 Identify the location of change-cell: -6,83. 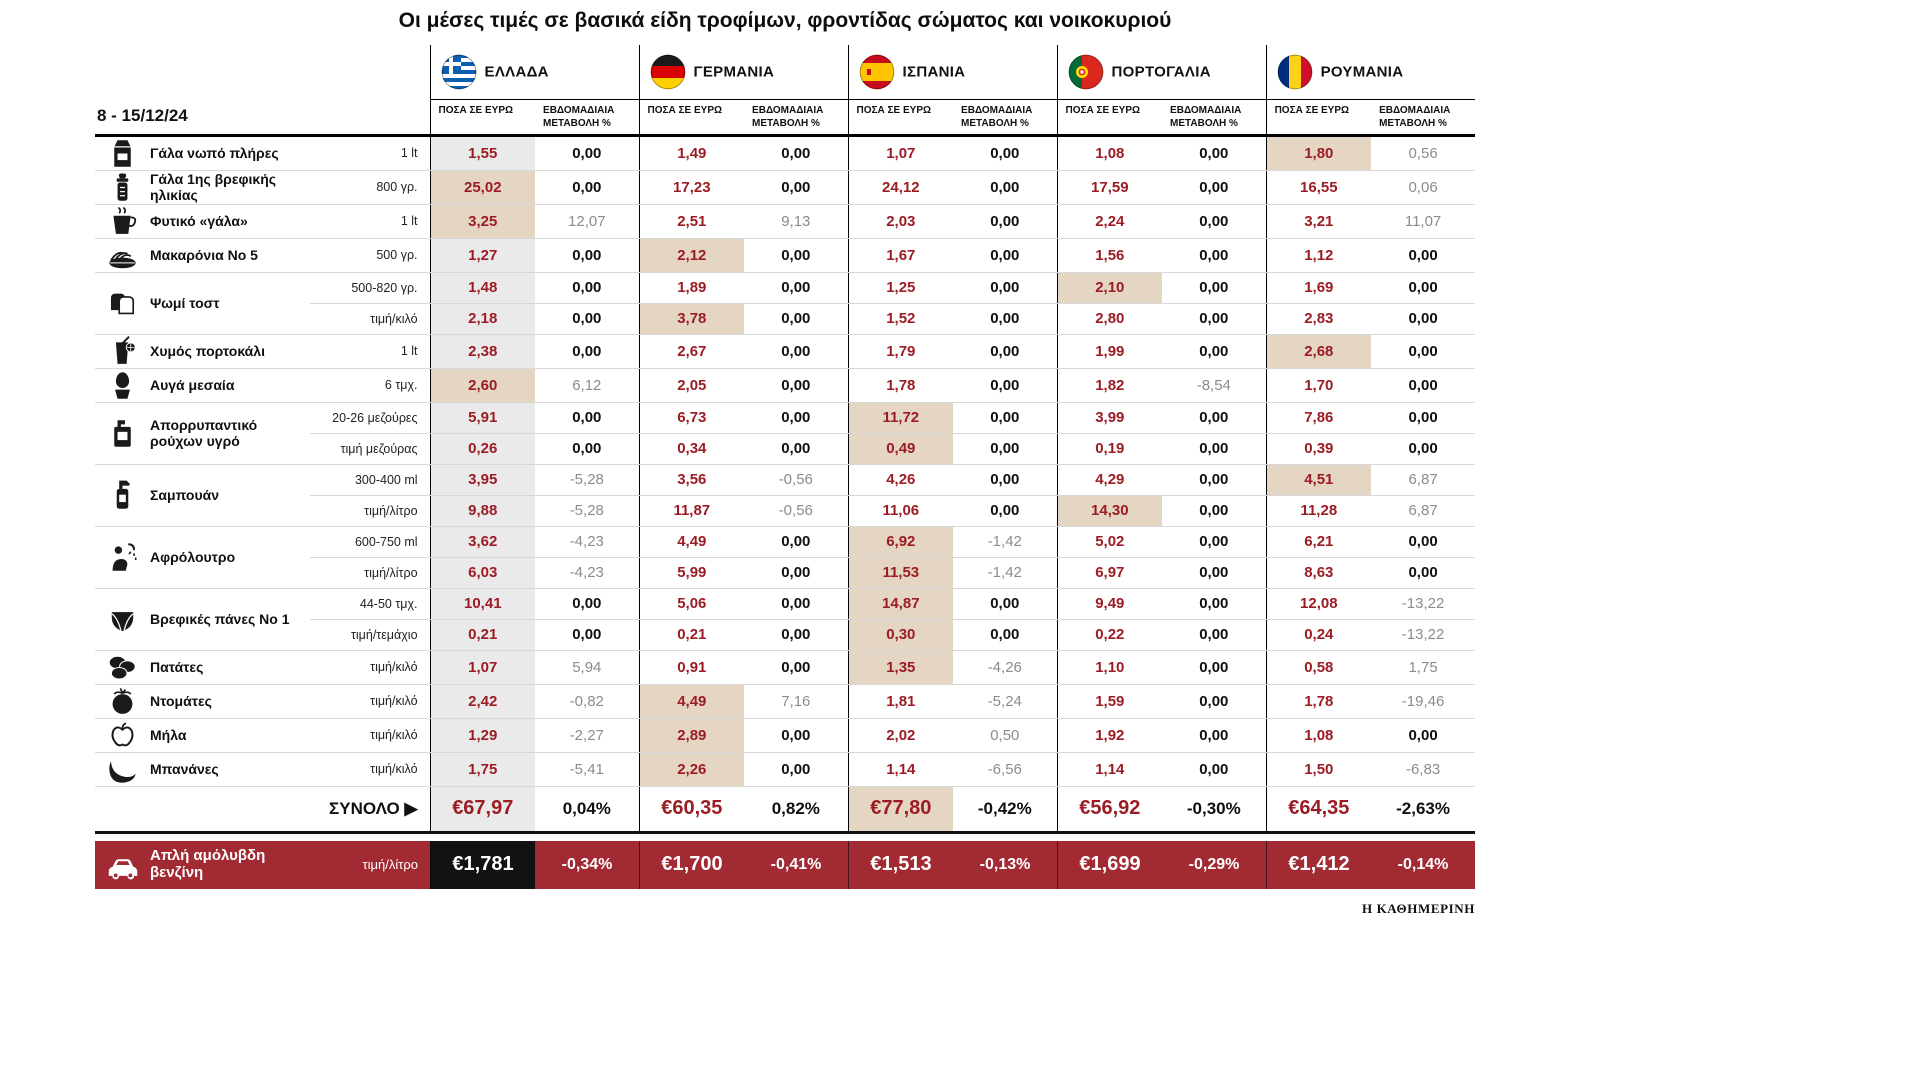
(1423, 769).